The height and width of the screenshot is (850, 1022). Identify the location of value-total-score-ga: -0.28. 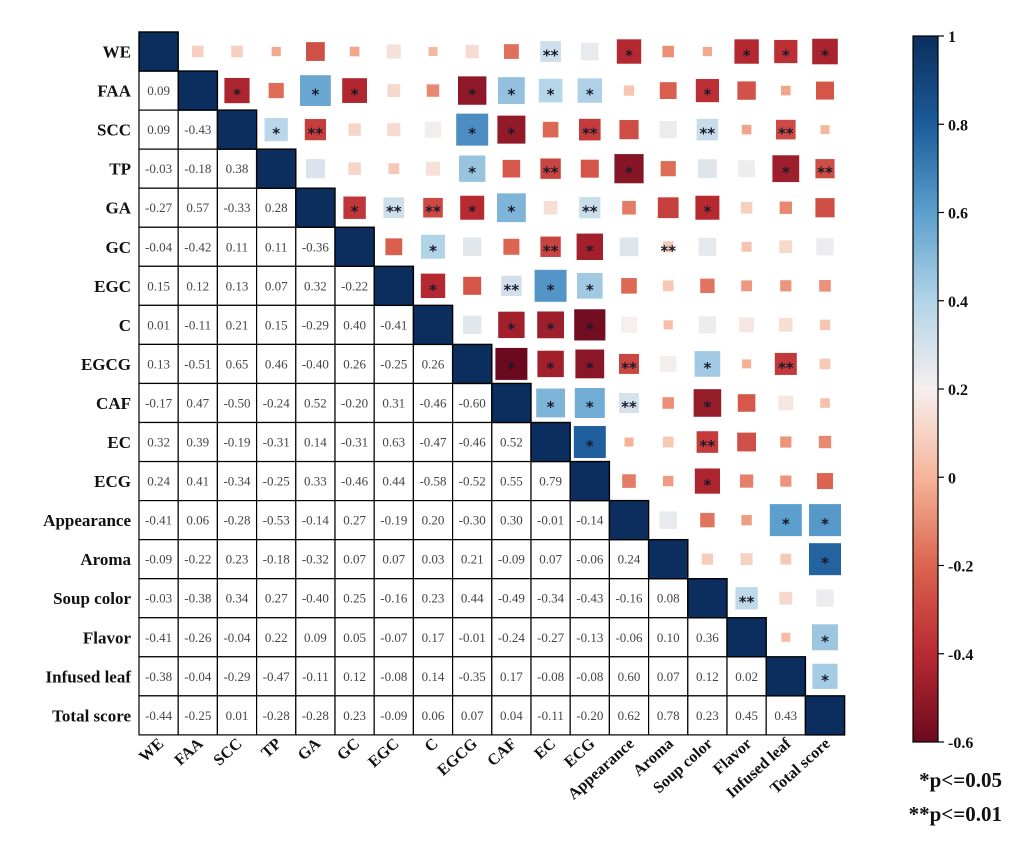
(315, 715).